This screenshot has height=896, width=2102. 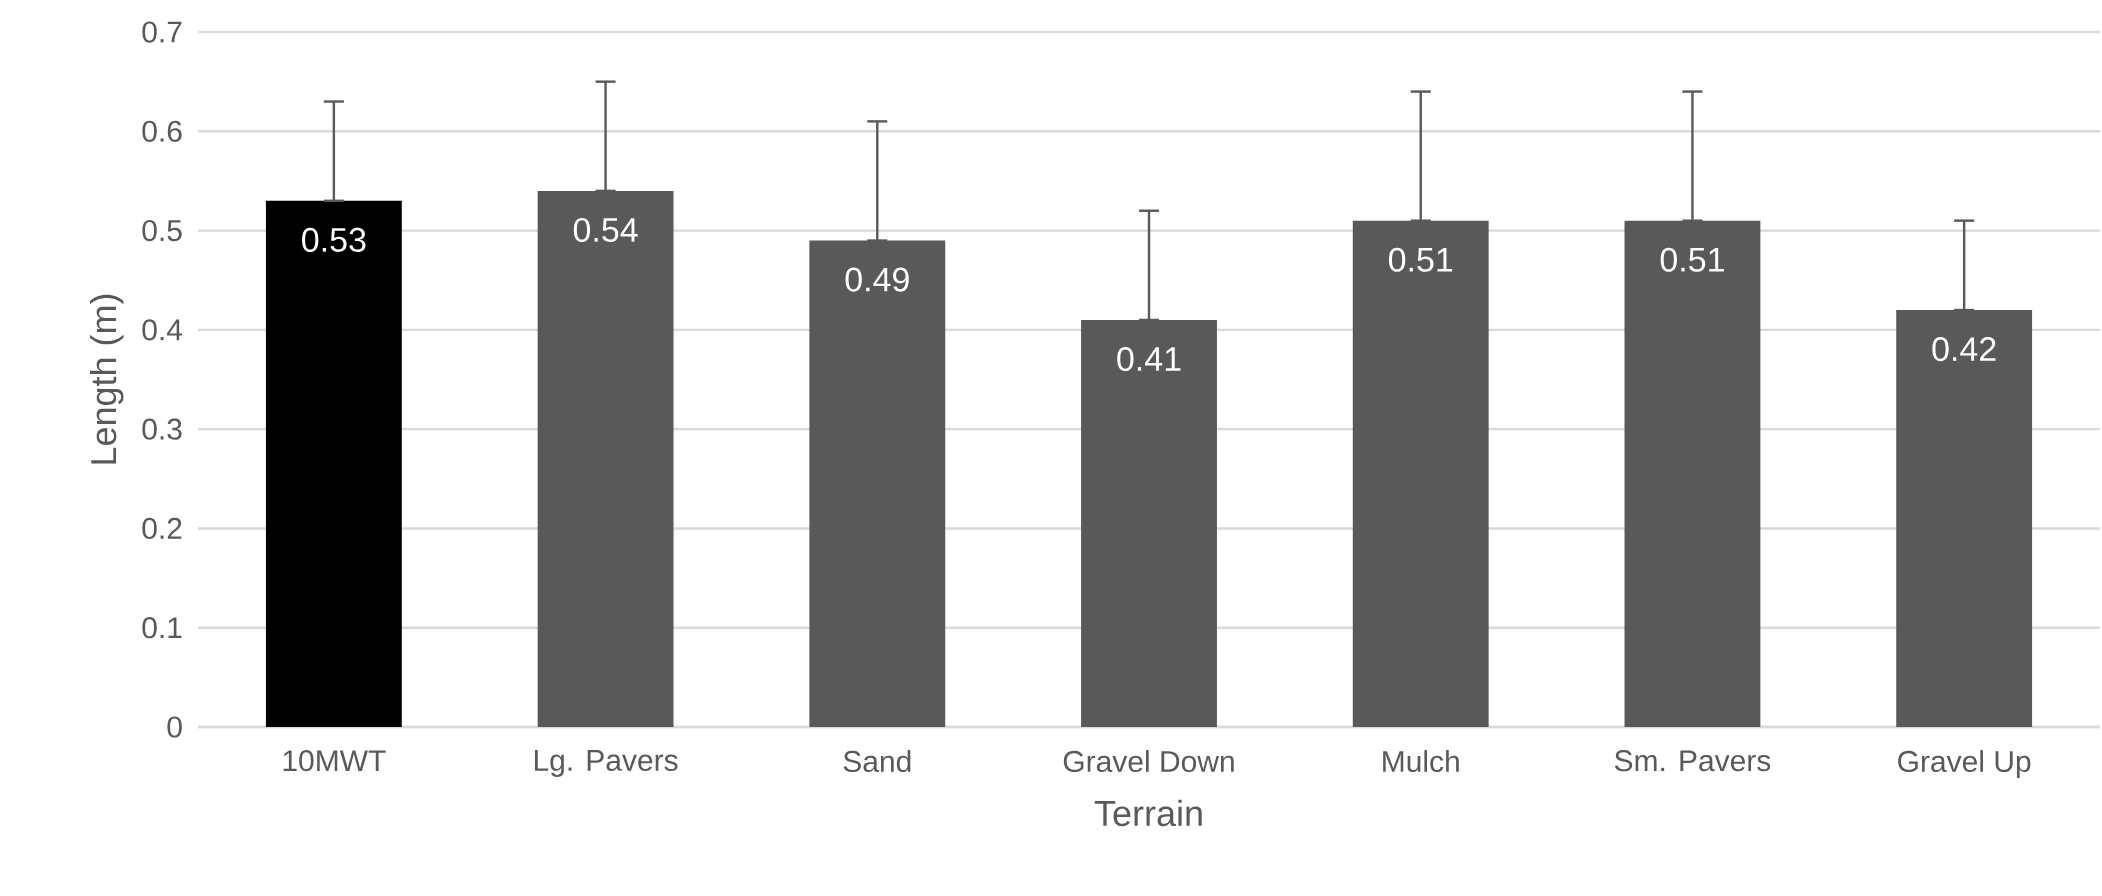 I want to click on y-tick-label: 0.7, so click(x=162, y=32).